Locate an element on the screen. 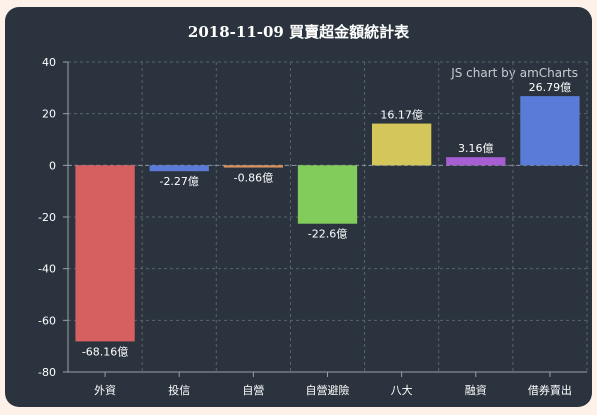 This screenshot has width=597, height=415. y-tick-label: -60 is located at coordinates (47, 320).